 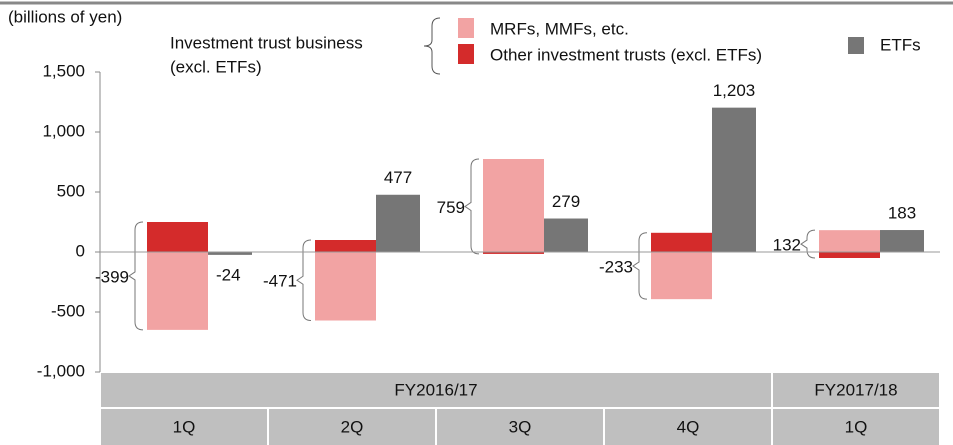 I want to click on net-label: 132, so click(x=787, y=245).